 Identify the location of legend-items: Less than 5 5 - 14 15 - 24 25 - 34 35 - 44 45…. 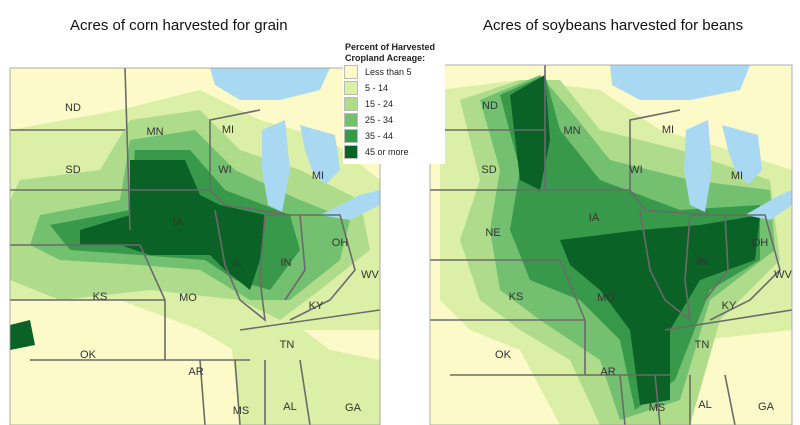
(394, 112).